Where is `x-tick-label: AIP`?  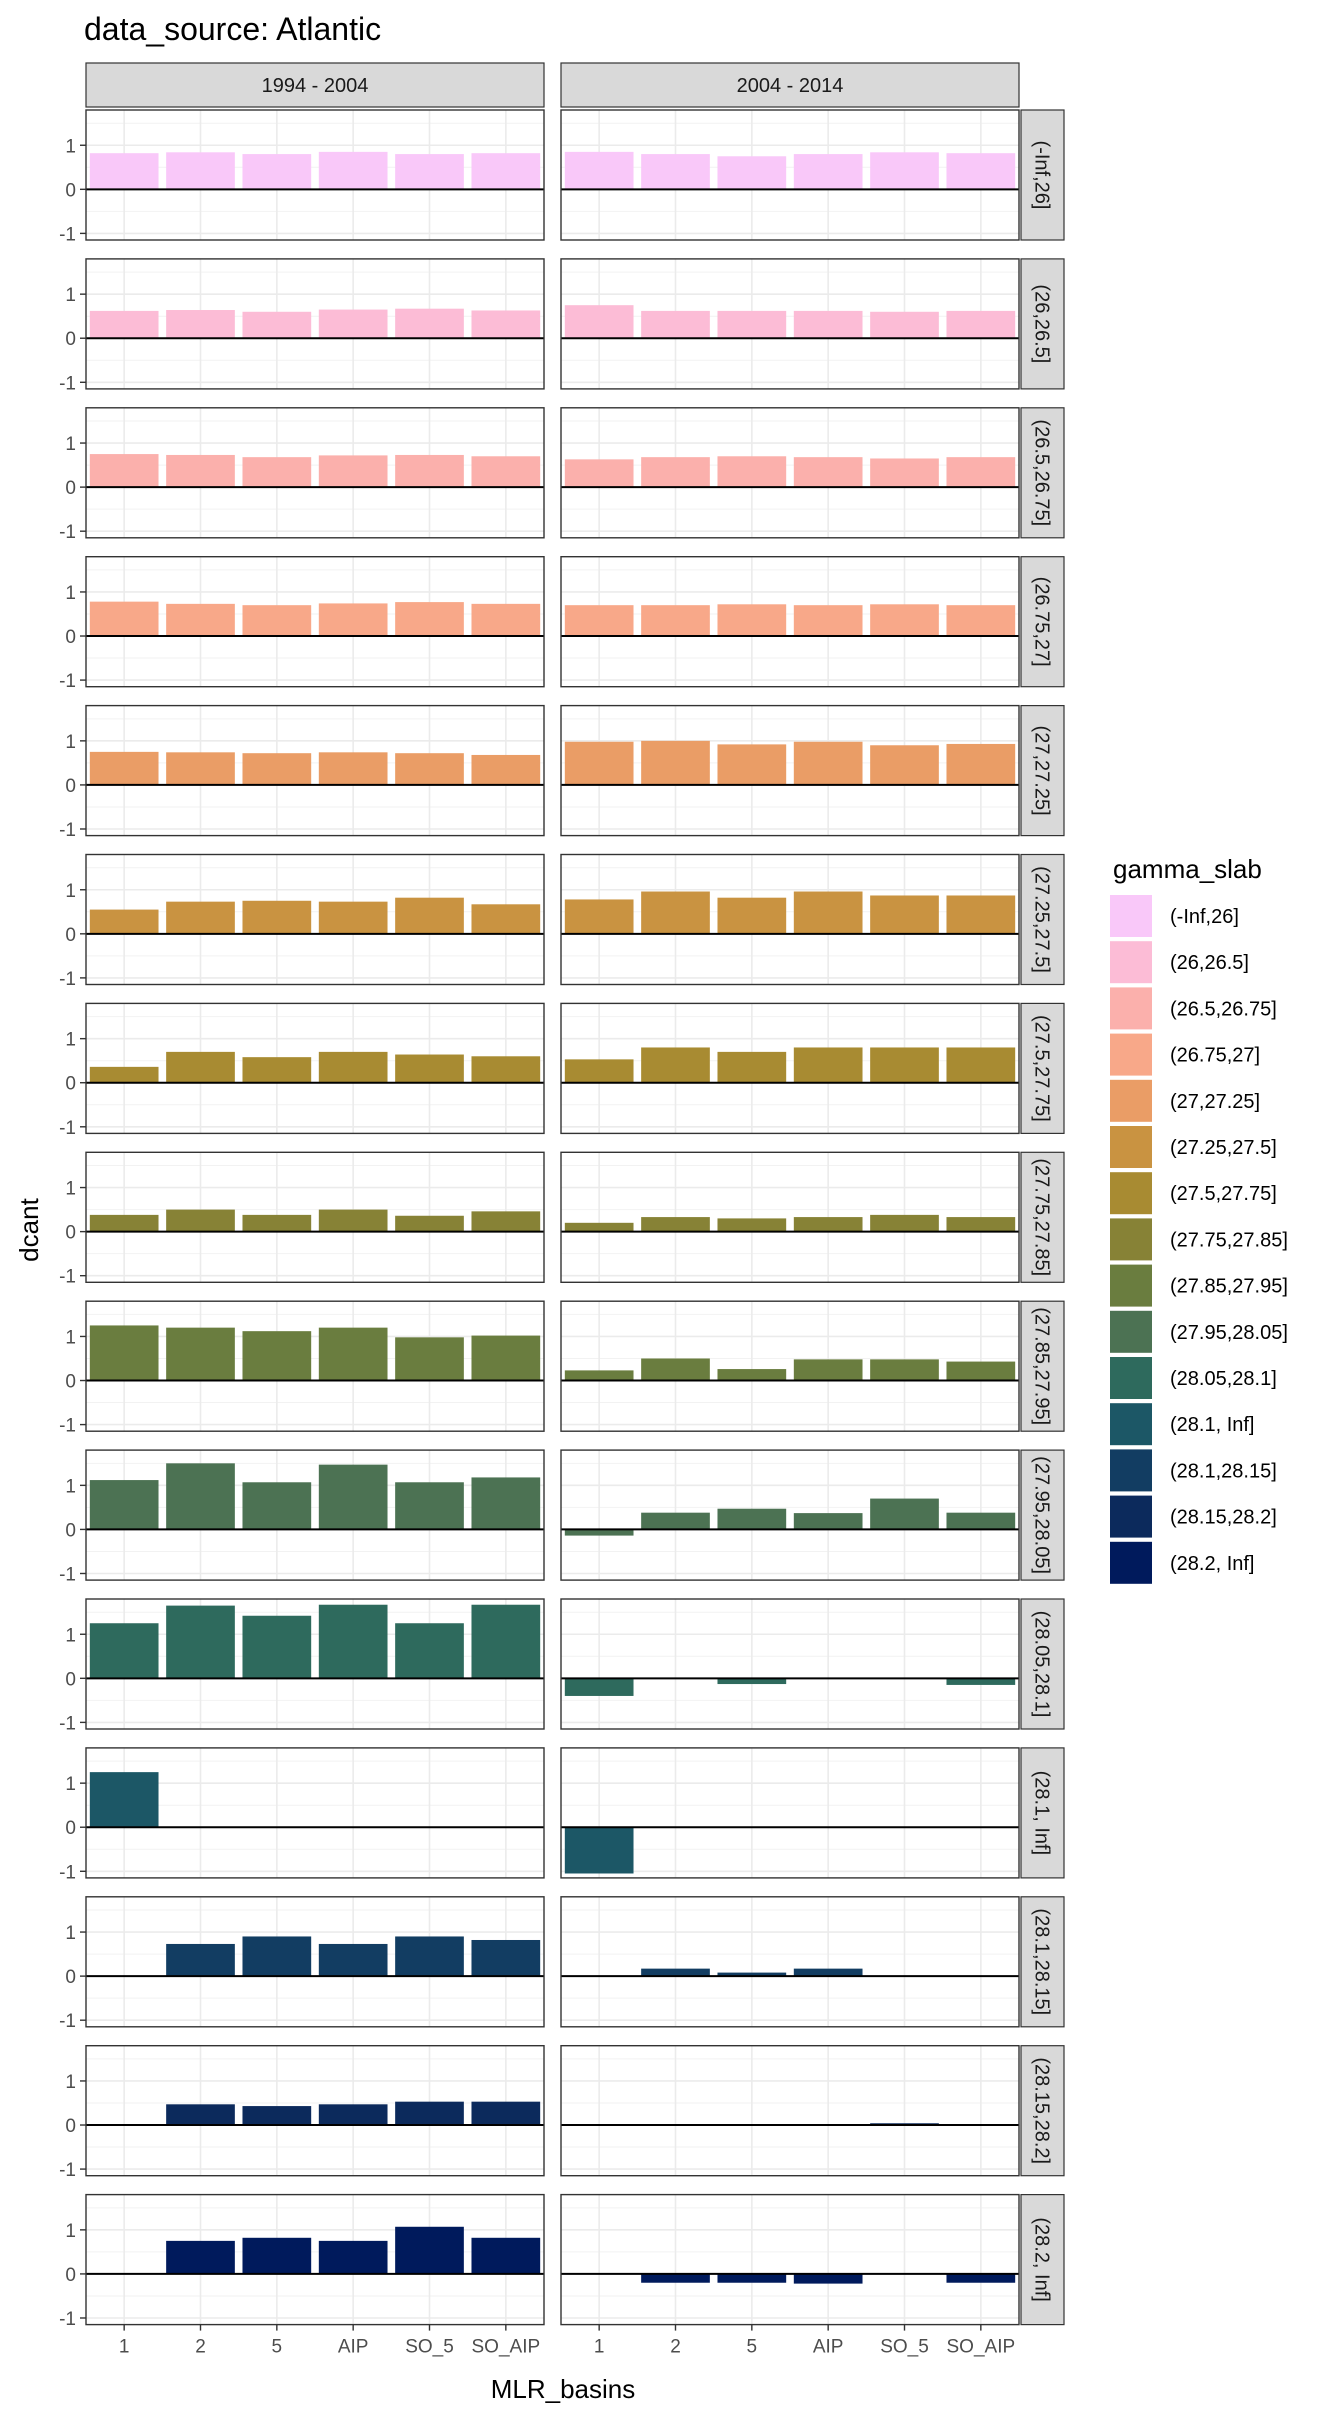
x-tick-label: AIP is located at coordinates (828, 2347).